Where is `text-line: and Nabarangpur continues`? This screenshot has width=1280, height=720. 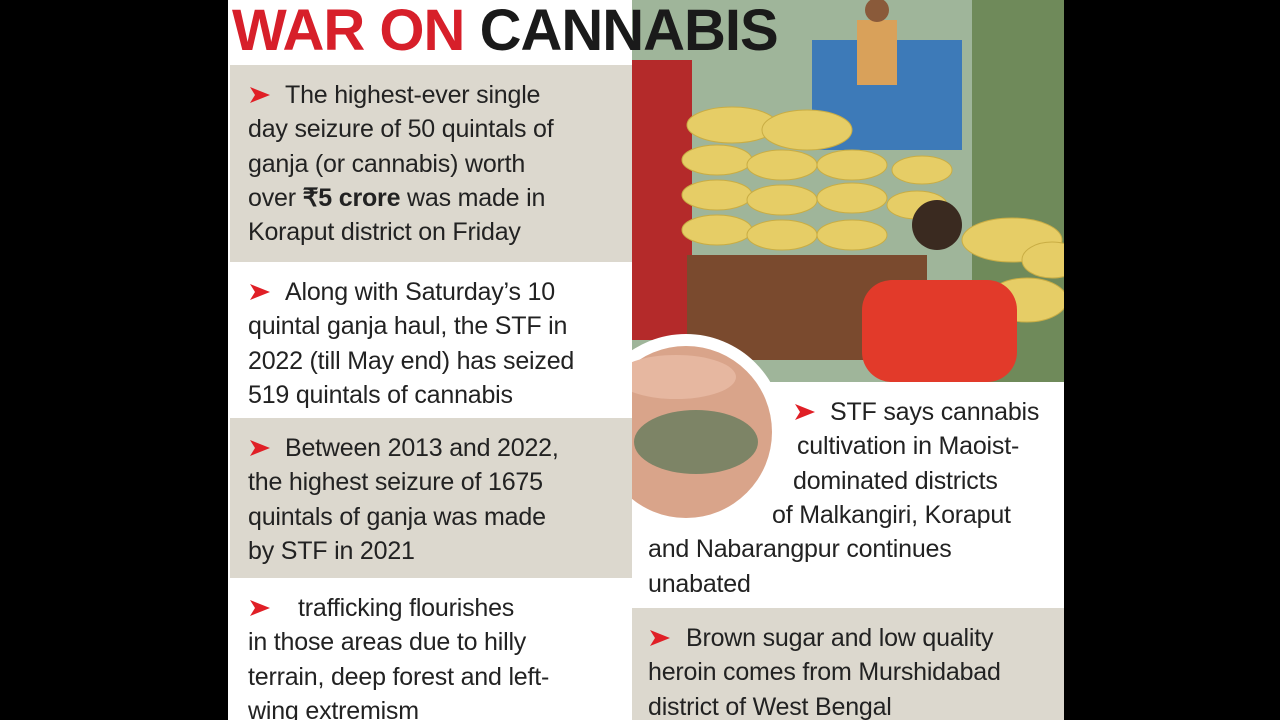
text-line: and Nabarangpur continues is located at coordinates (800, 549).